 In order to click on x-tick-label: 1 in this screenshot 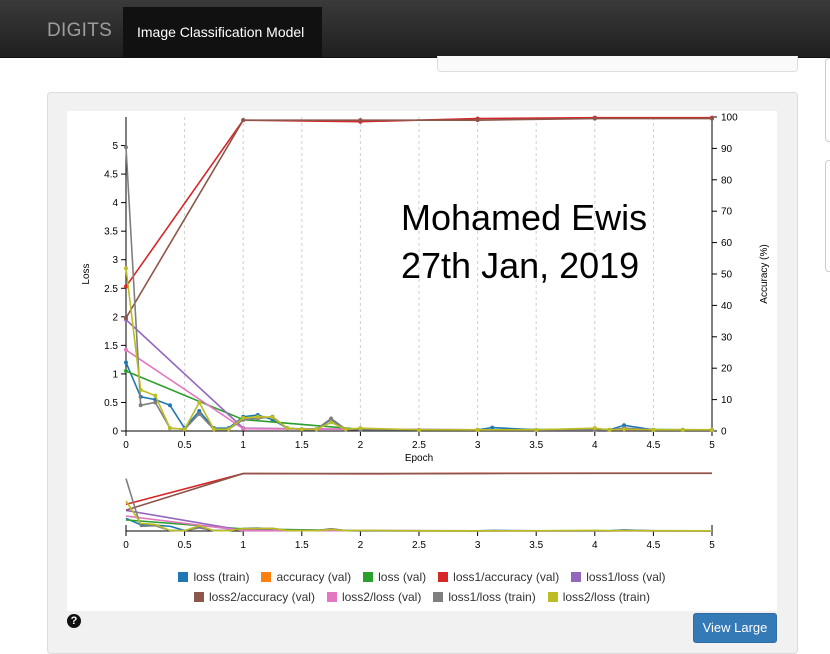, I will do `click(243, 445)`.